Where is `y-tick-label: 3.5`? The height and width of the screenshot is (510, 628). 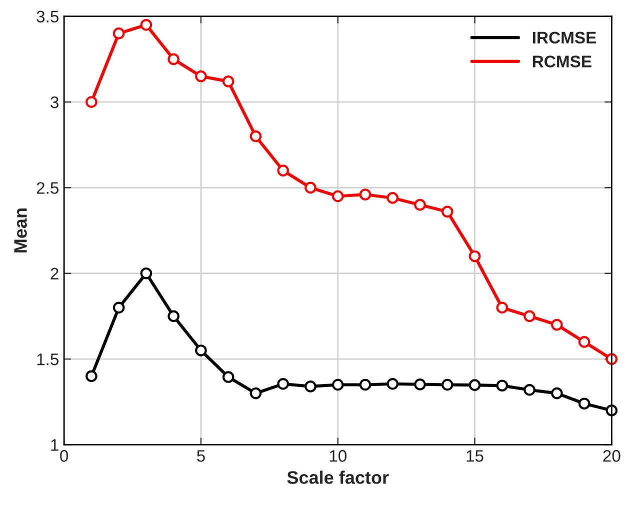
y-tick-label: 3.5 is located at coordinates (47, 16).